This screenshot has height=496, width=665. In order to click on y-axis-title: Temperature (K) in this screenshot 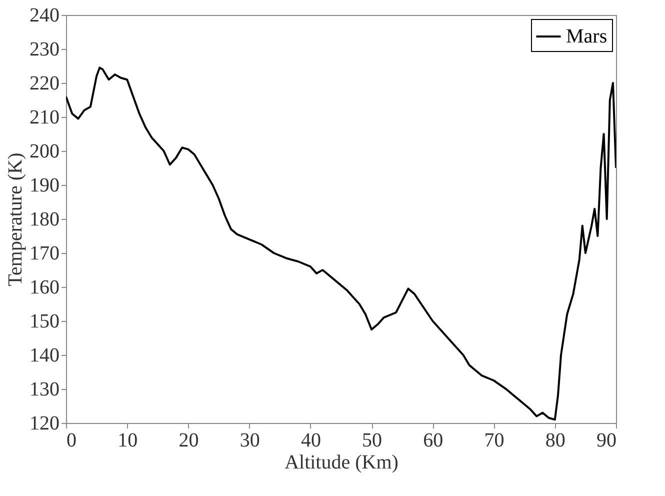, I will do `click(15, 219)`.